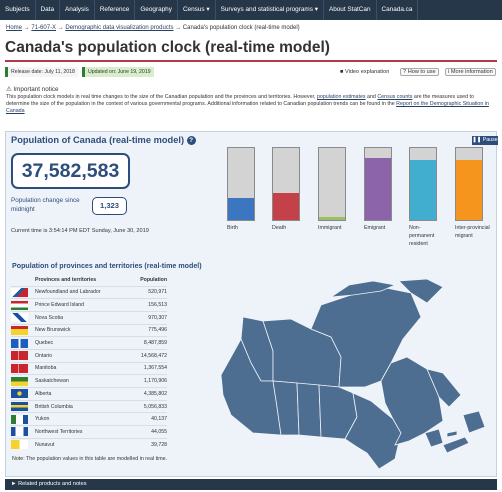 Image resolution: width=502 pixels, height=492 pixels. I want to click on manitoba-flag-icon, so click(19, 368).